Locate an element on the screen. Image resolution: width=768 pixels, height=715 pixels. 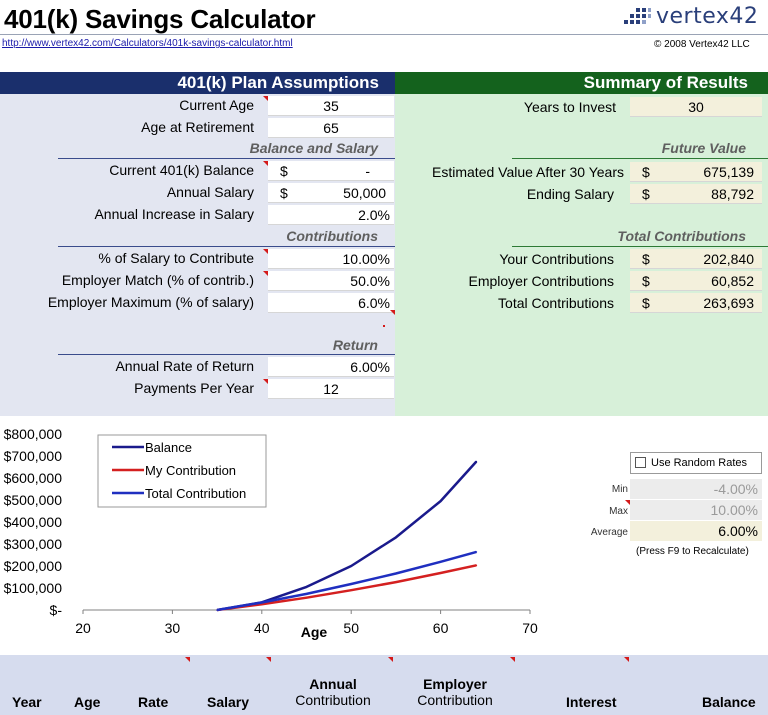
max-rate-label: Max is located at coordinates (618, 511).